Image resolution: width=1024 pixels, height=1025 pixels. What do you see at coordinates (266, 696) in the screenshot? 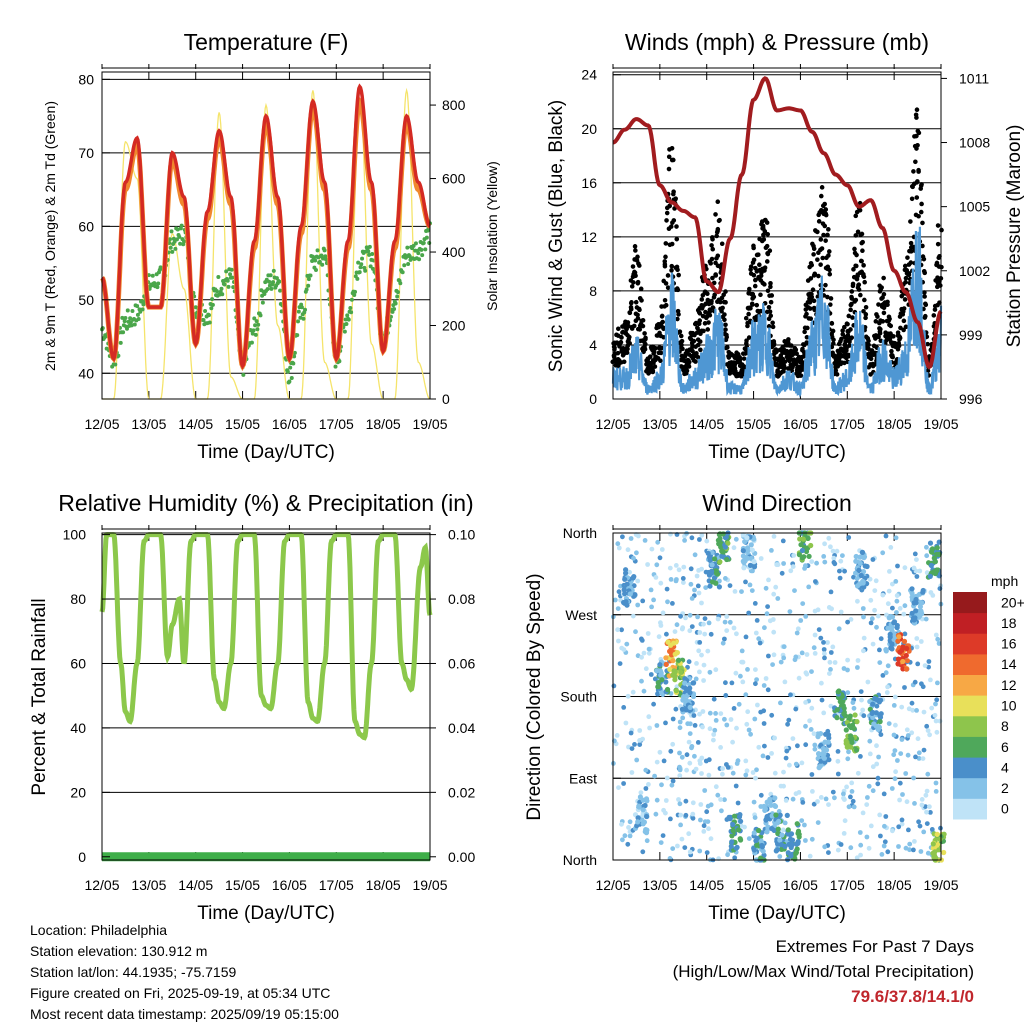
I see `plot-frame` at bounding box center [266, 696].